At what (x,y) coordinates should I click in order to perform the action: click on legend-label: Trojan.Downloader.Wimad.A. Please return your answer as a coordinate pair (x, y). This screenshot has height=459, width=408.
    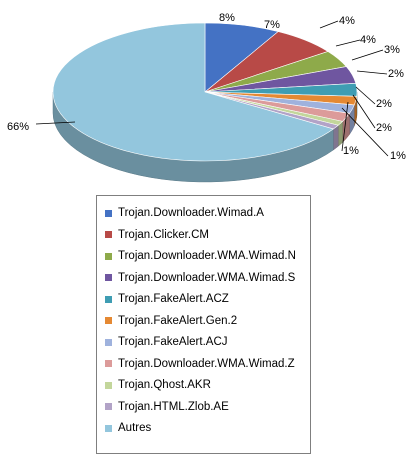
    Looking at the image, I should click on (191, 213).